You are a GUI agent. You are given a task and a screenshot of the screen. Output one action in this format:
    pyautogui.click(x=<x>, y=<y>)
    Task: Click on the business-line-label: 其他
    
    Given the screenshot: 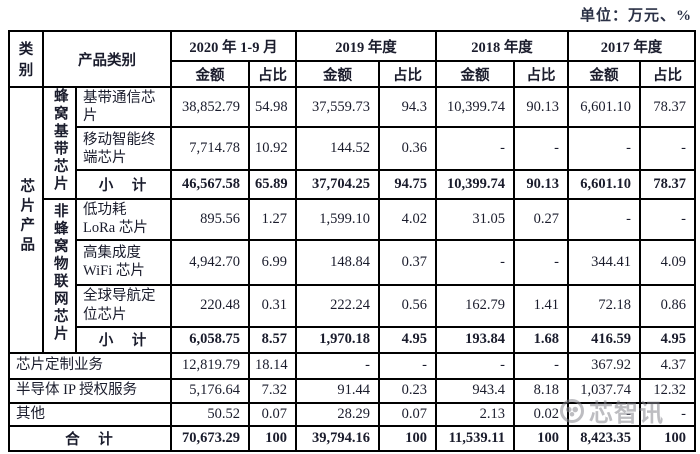 What is the action you would take?
    pyautogui.click(x=90, y=414)
    